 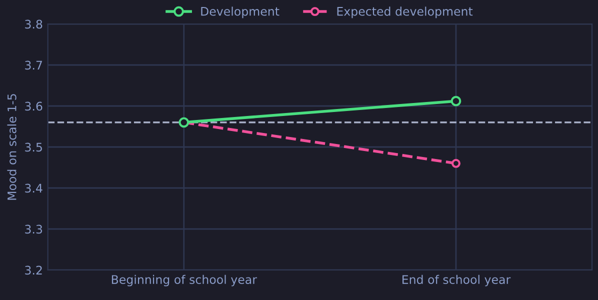 What do you see at coordinates (33, 188) in the screenshot?
I see `y-tick-label: 3.4` at bounding box center [33, 188].